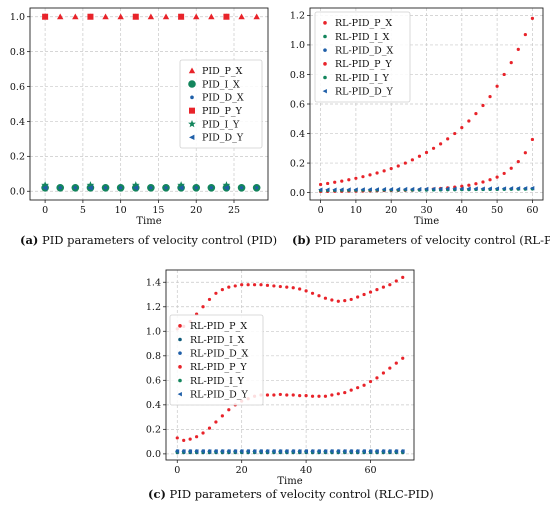 This screenshot has height=508, width=550. I want to click on x-tick-label: 20, so click(391, 210).